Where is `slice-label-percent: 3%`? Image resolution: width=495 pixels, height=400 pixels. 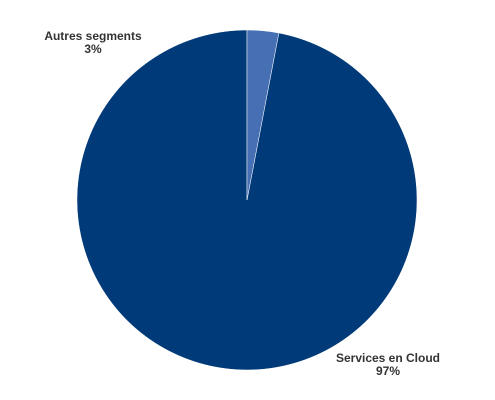 slice-label-percent: 3% is located at coordinates (93, 49).